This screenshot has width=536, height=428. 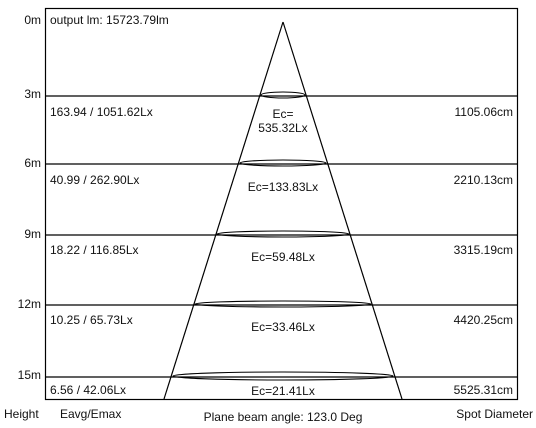 I want to click on eavg-emax-6m: 40.99 / 262.90Lx, so click(x=94, y=180).